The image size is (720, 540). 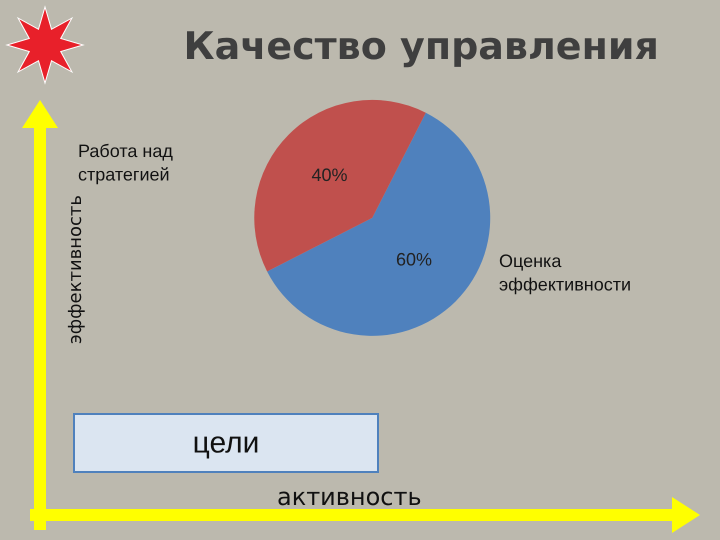 I want to click on data-label: 40%, so click(x=329, y=175).